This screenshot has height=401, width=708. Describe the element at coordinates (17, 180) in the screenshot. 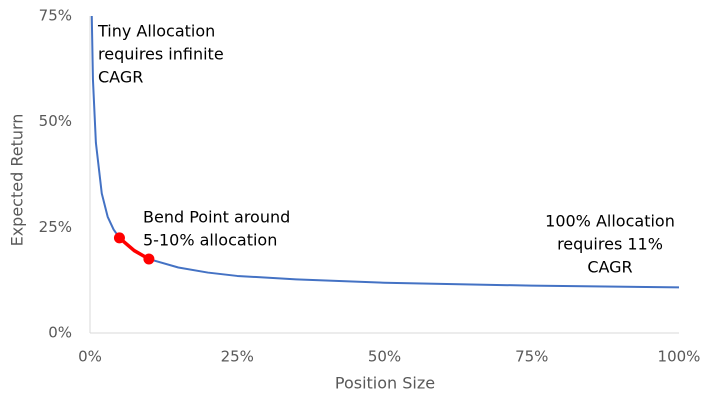

I see `y-axis-title: Expected Return` at that location.